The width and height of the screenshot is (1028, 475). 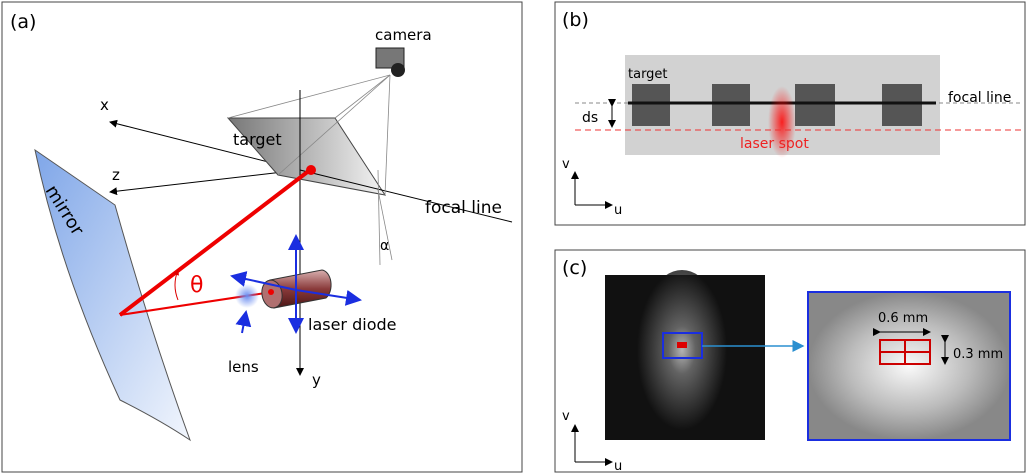 What do you see at coordinates (104, 105) in the screenshot?
I see `axis-label: x` at bounding box center [104, 105].